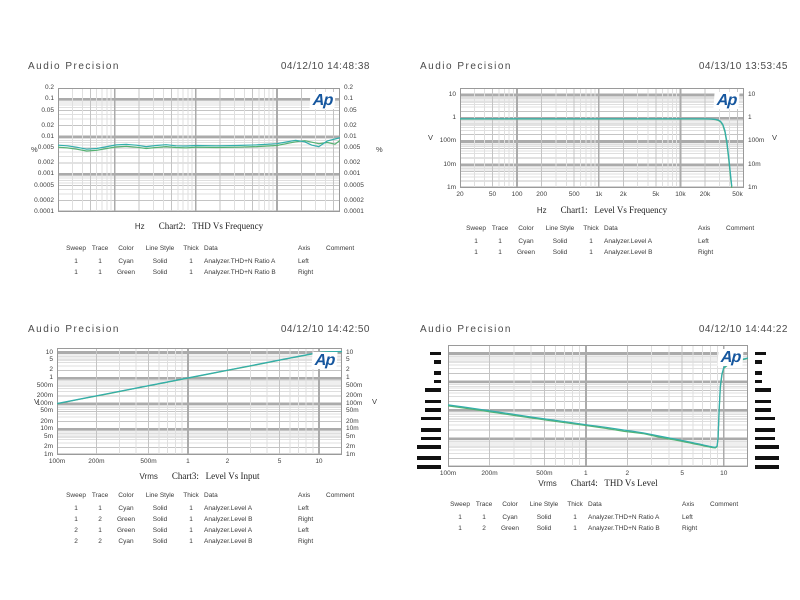 The image size is (800, 600). I want to click on y-tick-label: 0.1, so click(49, 99).